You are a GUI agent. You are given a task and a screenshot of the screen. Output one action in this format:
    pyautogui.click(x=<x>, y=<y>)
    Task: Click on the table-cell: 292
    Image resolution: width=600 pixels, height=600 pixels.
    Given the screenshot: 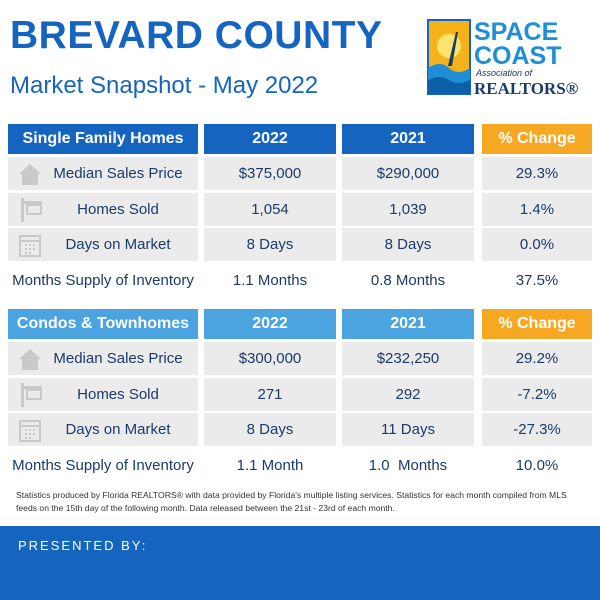 What is the action you would take?
    pyautogui.click(x=408, y=394)
    